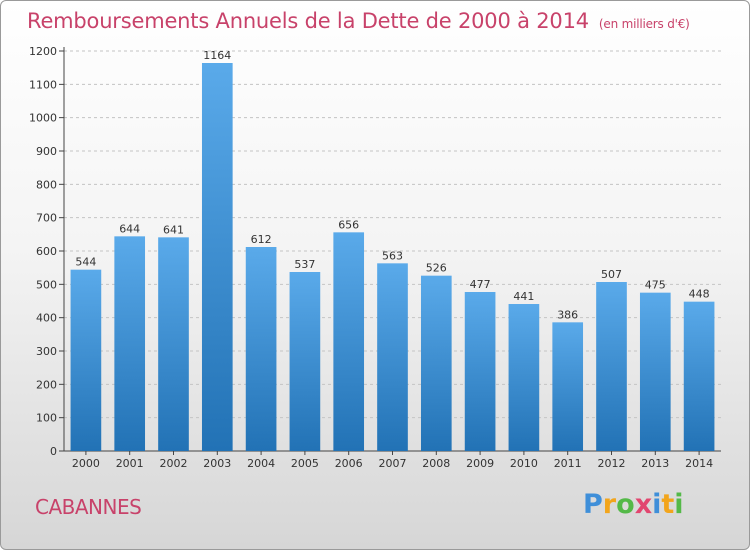 The width and height of the screenshot is (750, 550). What do you see at coordinates (43, 51) in the screenshot?
I see `y-tick-label: 1200` at bounding box center [43, 51].